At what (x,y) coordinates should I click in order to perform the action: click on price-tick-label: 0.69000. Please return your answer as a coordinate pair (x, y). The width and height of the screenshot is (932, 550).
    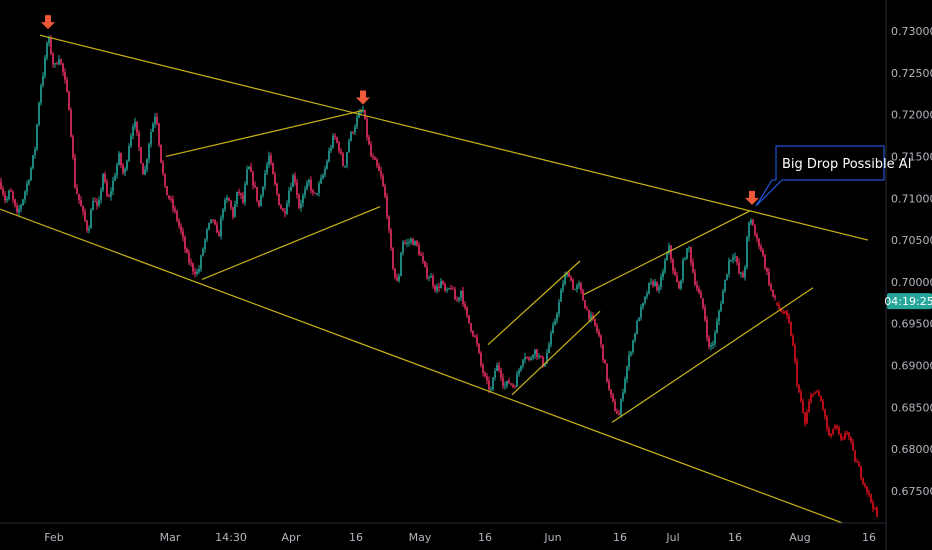
    Looking at the image, I should click on (911, 366).